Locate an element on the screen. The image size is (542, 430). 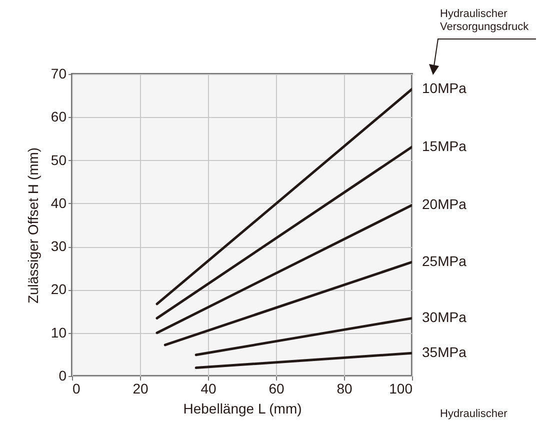
legend-label: 10MPa is located at coordinates (444, 88).